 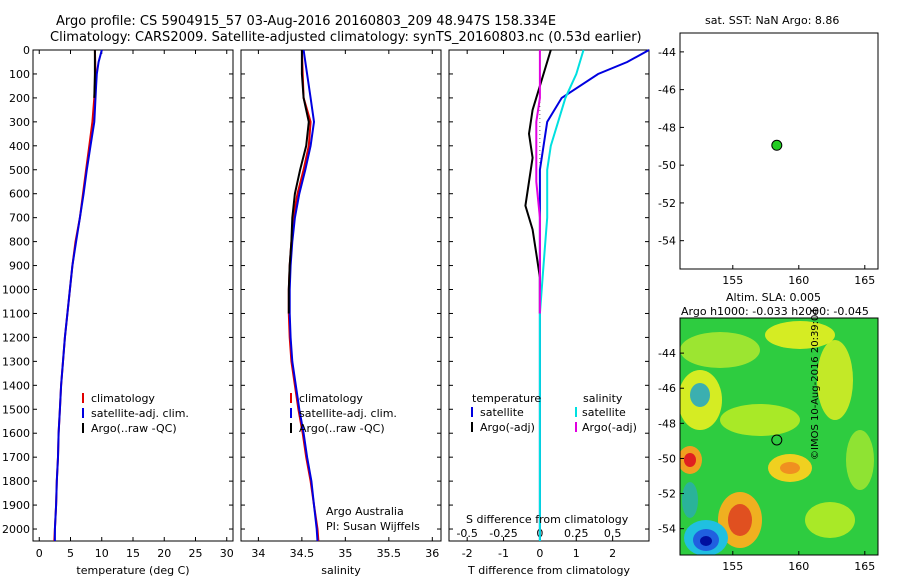 What do you see at coordinates (19, 98) in the screenshot?
I see `y-tick-label: 200` at bounding box center [19, 98].